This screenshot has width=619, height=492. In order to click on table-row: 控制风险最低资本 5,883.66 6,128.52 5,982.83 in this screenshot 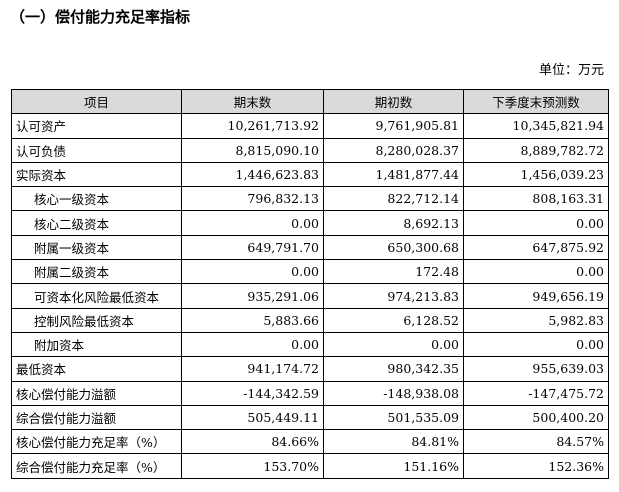, I will do `click(310, 320)`.